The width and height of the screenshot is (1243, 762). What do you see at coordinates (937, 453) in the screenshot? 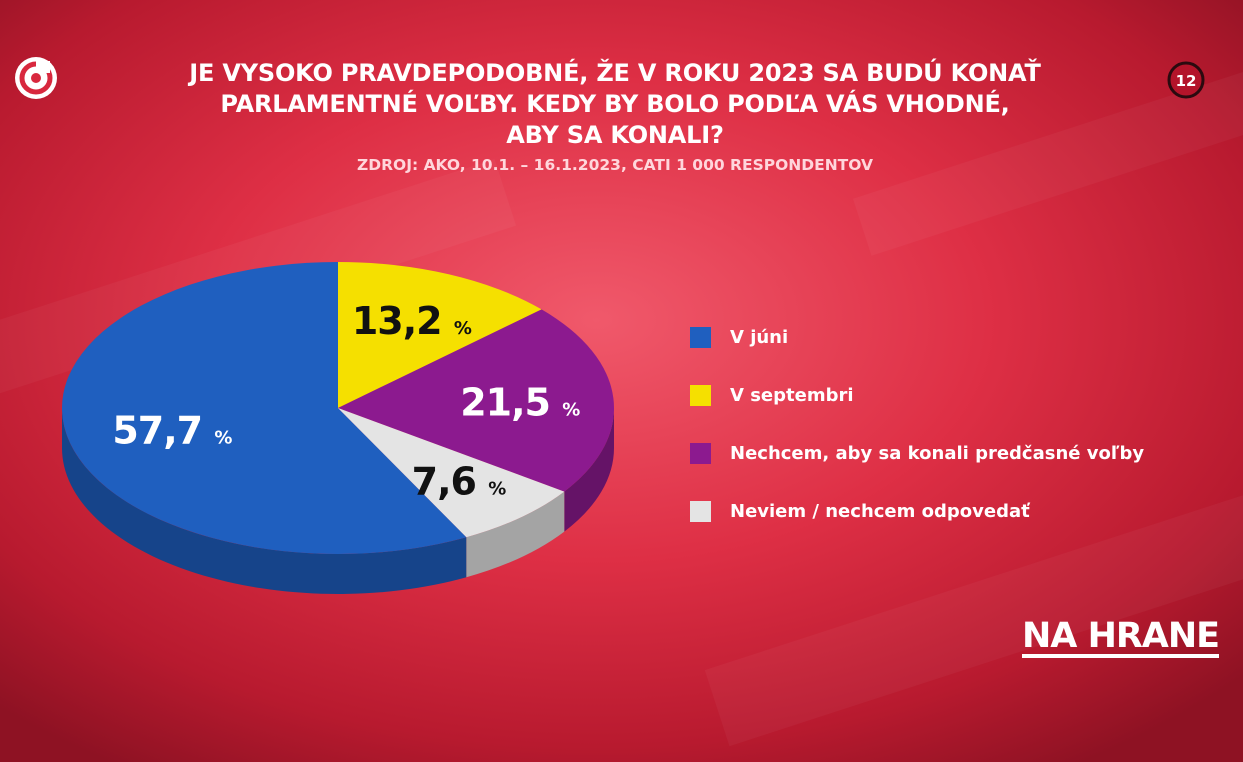
I see `legend-label: Nechcem, aby sa konali predčasné voľby` at bounding box center [937, 453].